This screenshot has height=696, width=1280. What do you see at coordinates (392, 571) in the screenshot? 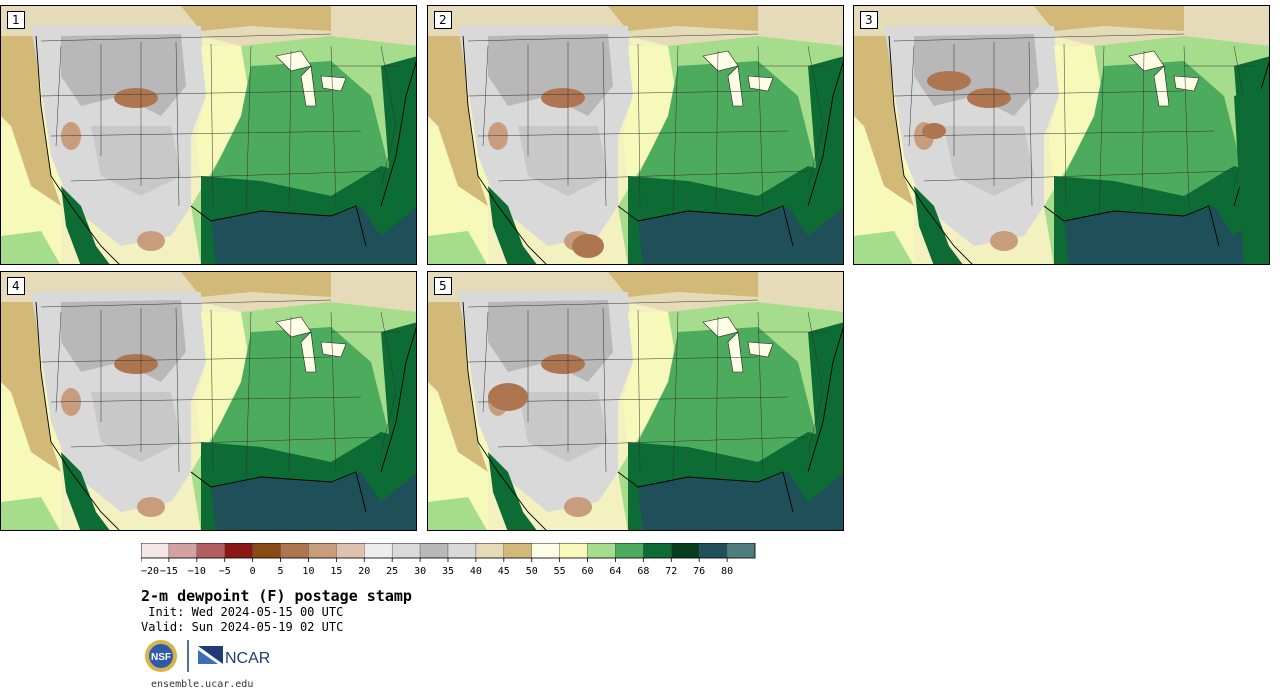
I see `colorbar-tick-label: 25` at bounding box center [392, 571].